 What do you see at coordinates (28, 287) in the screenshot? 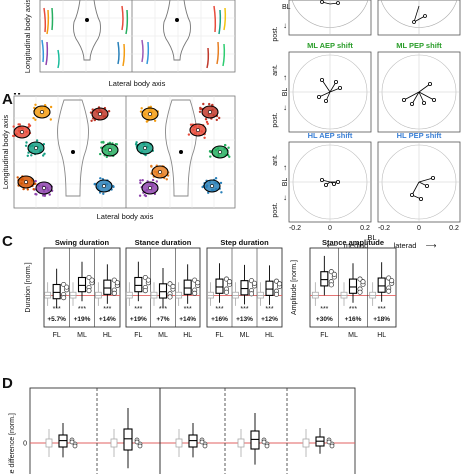
I see `subplot-ylabel: Duration [norm.]` at bounding box center [28, 287].